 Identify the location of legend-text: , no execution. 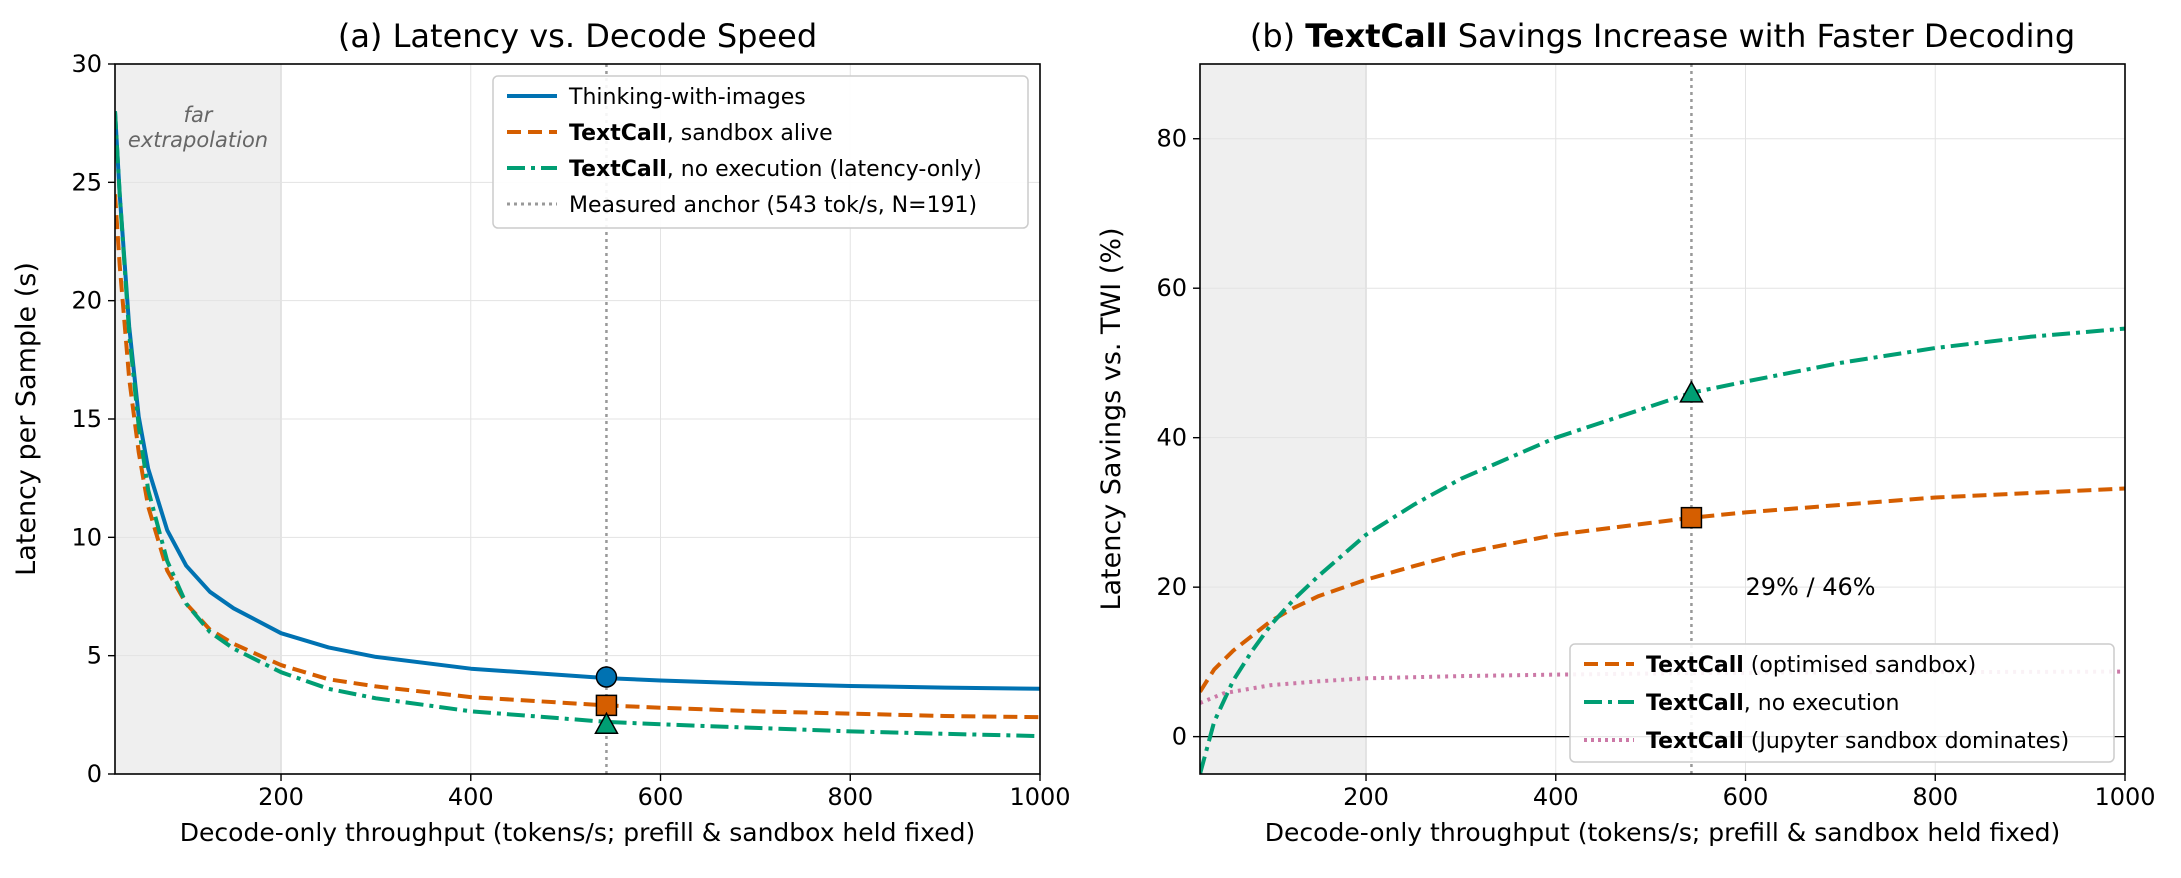
(1822, 703).